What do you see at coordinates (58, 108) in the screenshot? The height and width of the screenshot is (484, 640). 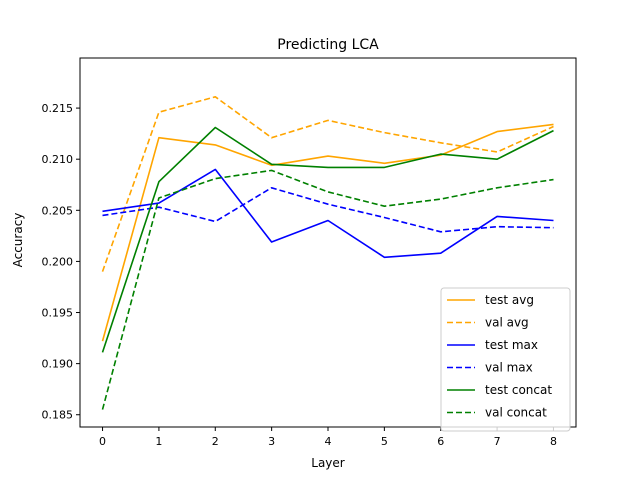 I see `y-tick-label: 0.215` at bounding box center [58, 108].